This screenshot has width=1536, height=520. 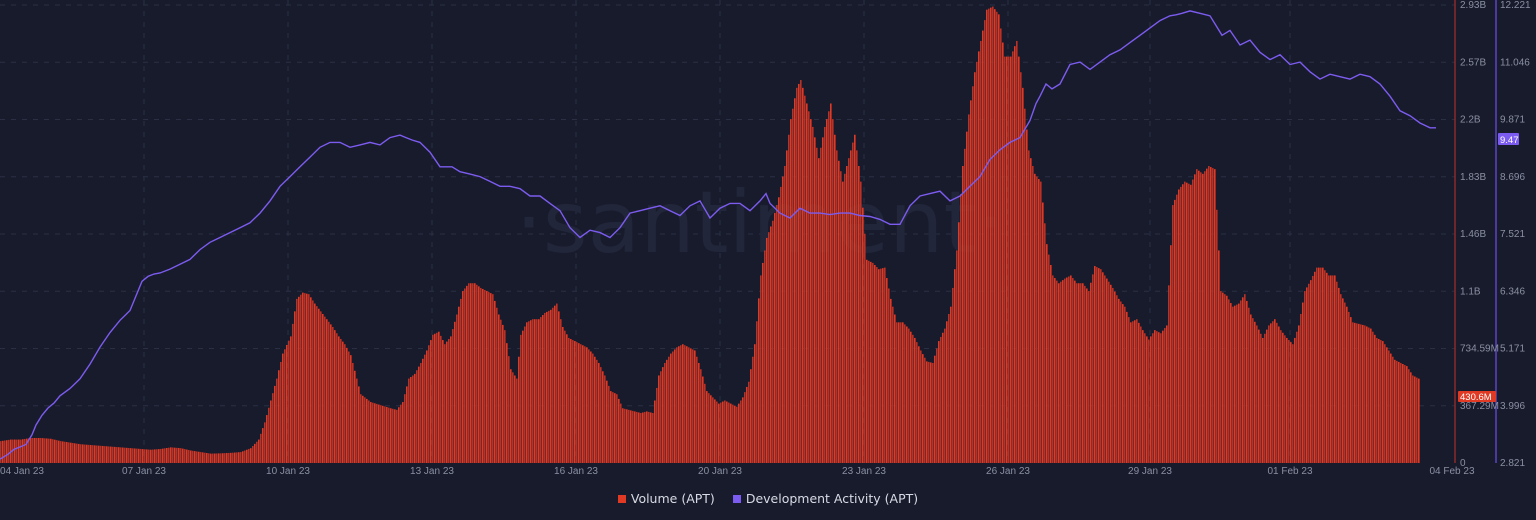 What do you see at coordinates (1008, 471) in the screenshot?
I see `date-tick-label: 26 Jan 23` at bounding box center [1008, 471].